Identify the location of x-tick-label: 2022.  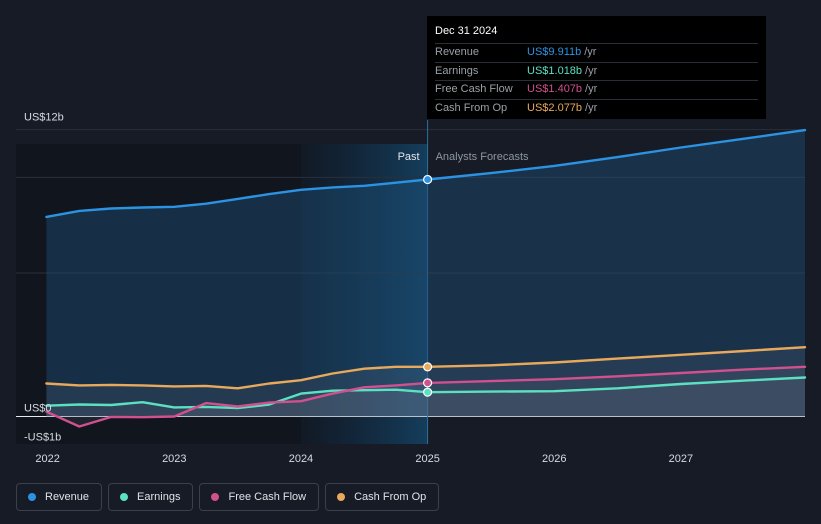
(47, 459).